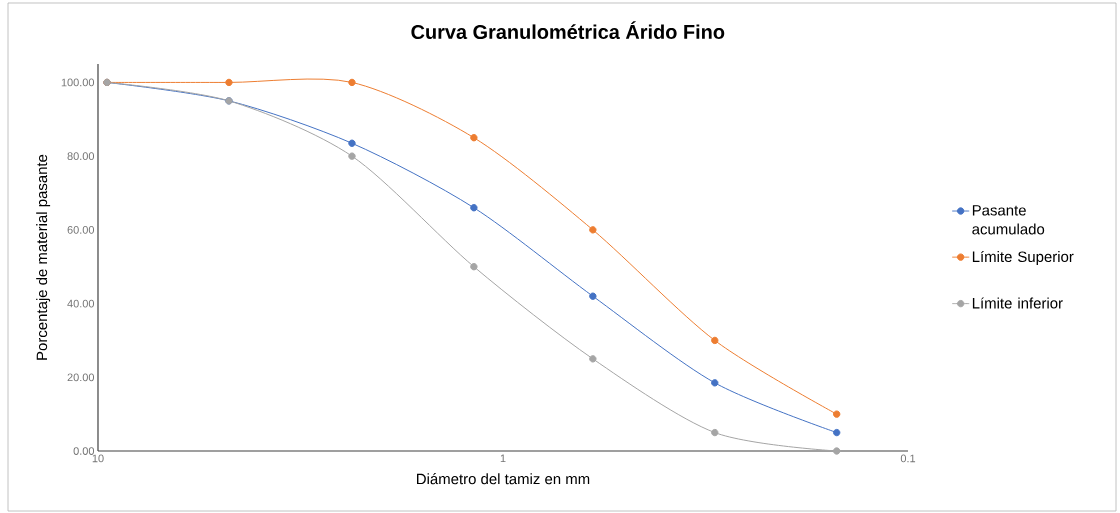  What do you see at coordinates (81, 377) in the screenshot?
I see `y-tick-label: 20.00` at bounding box center [81, 377].